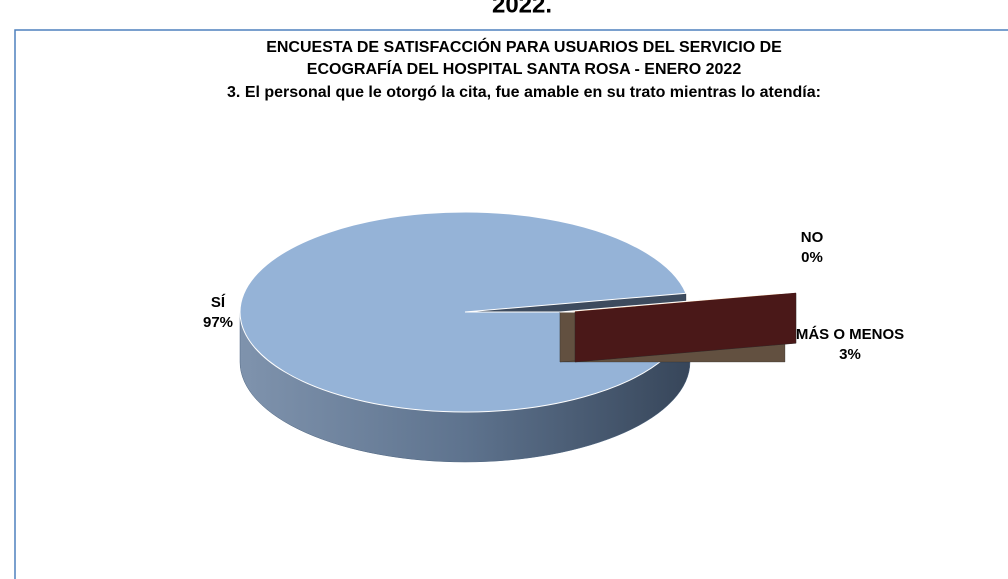  I want to click on slice, so click(685, 302).